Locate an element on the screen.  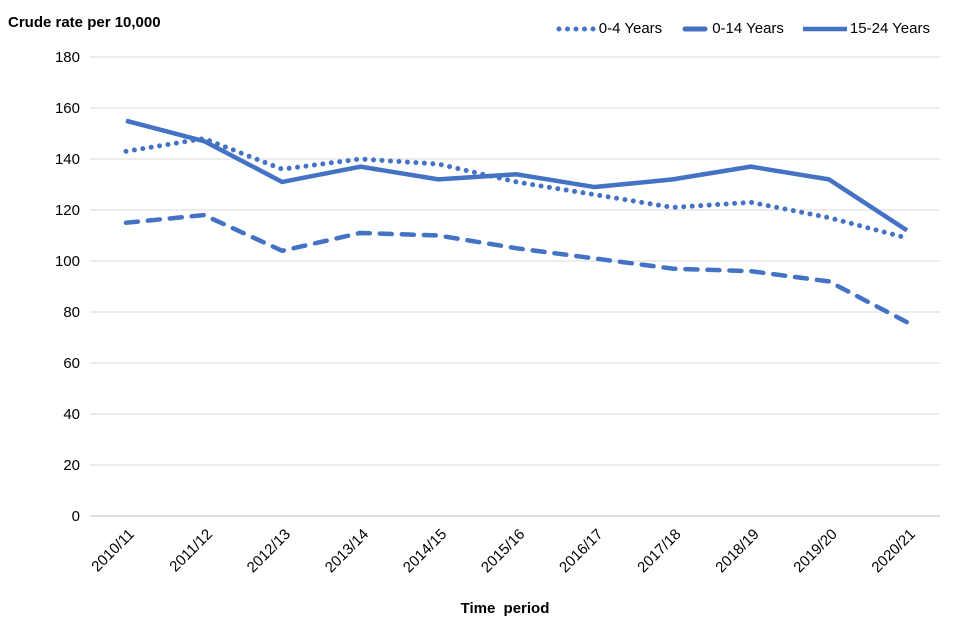
y-tick-label: 180 is located at coordinates (67, 57).